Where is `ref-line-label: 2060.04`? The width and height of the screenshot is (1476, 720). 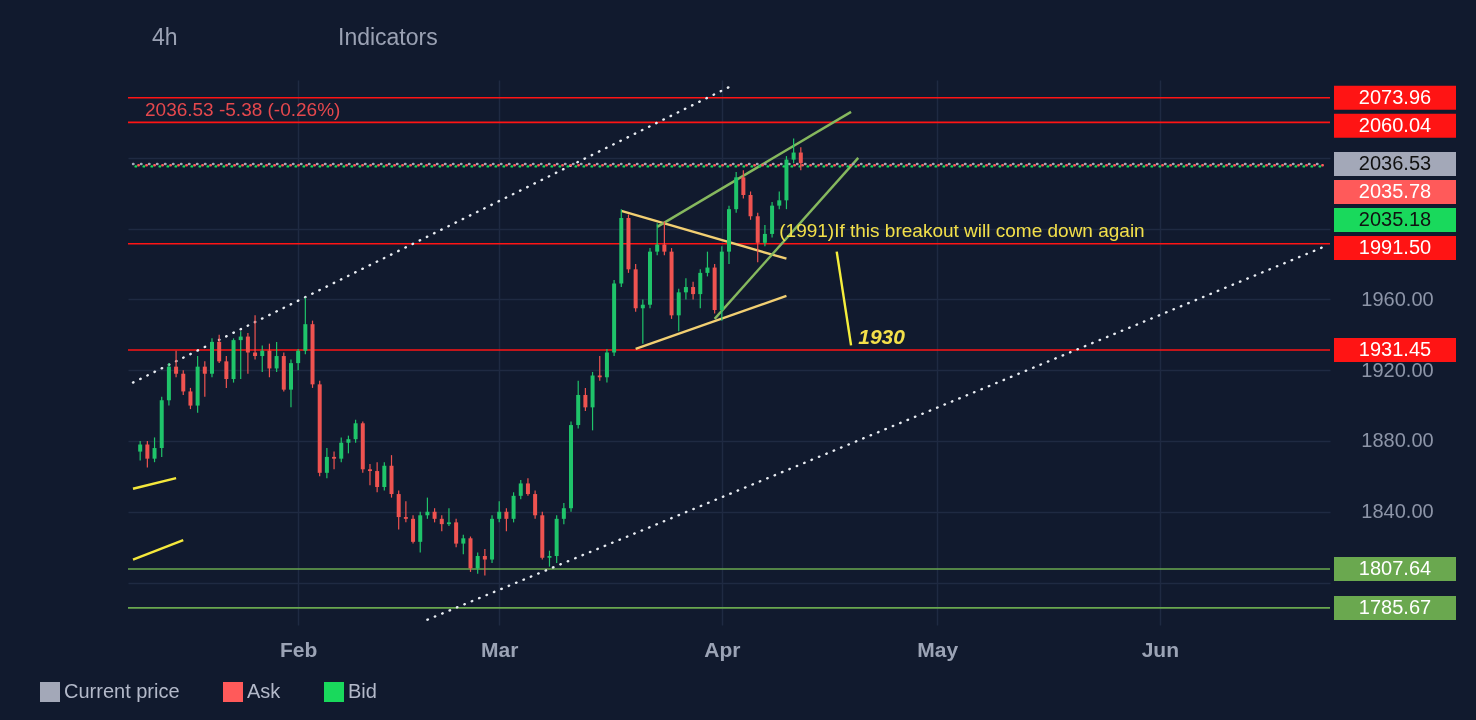
ref-line-label: 2060.04 is located at coordinates (1395, 124).